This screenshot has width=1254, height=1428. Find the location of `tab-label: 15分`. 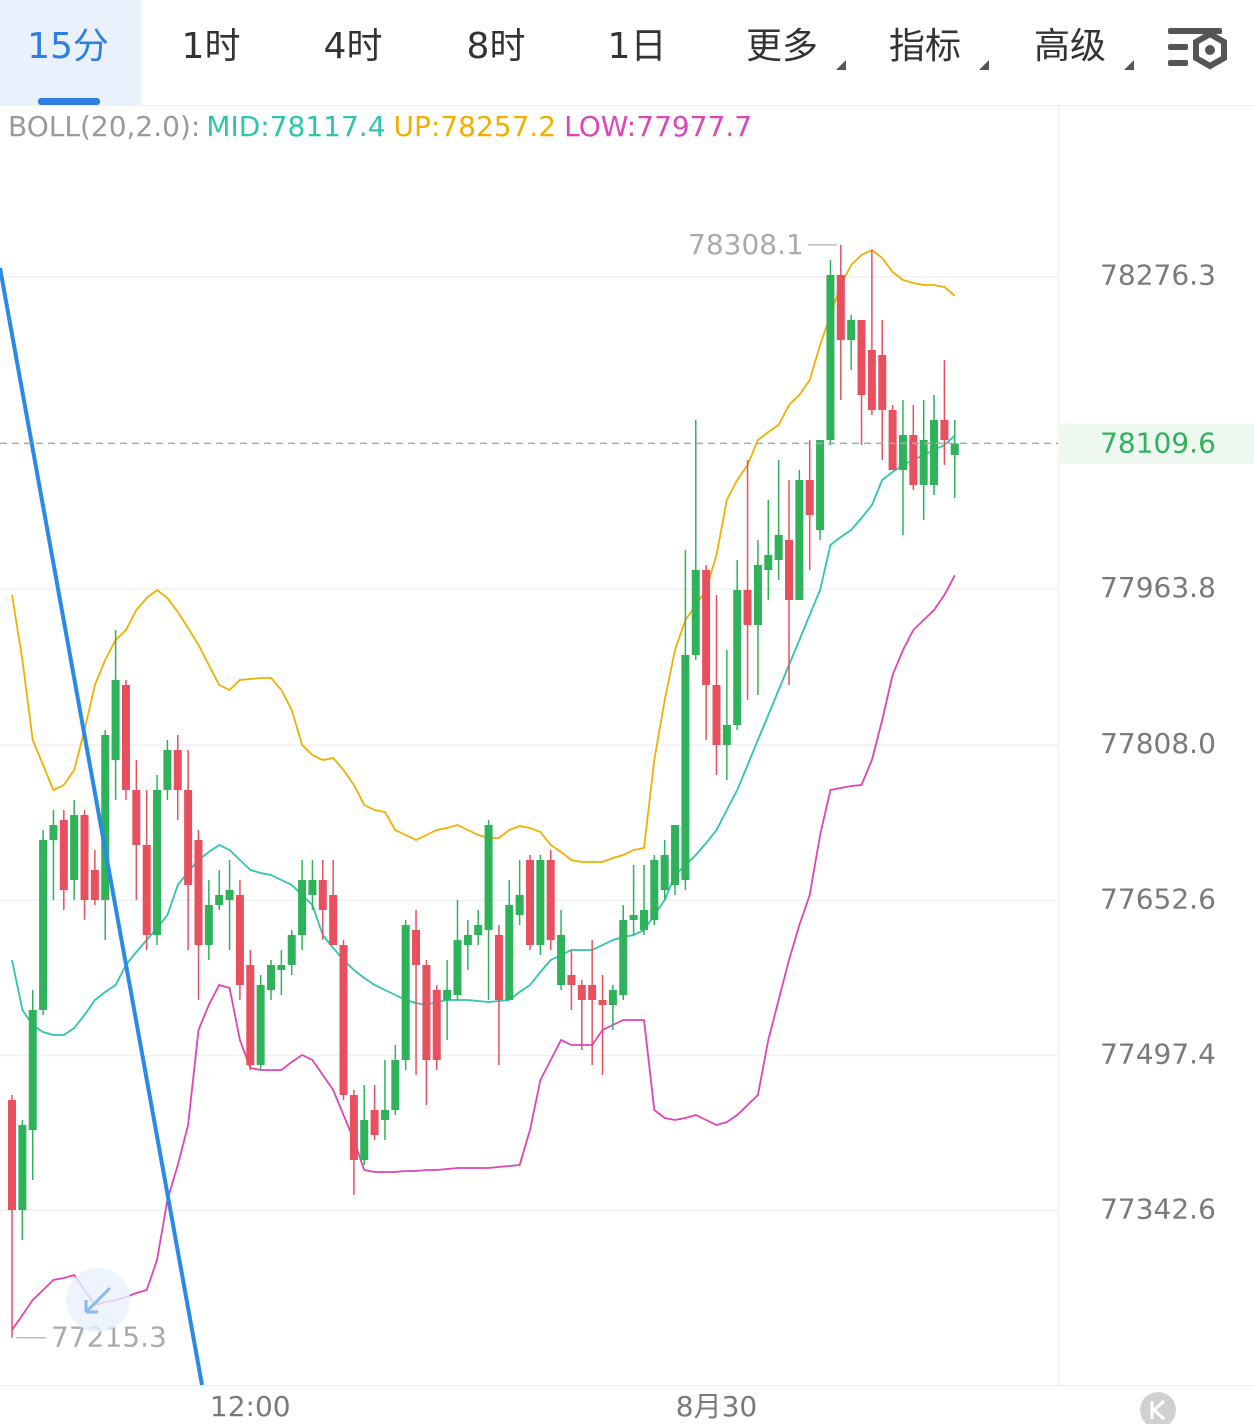

tab-label: 15分 is located at coordinates (68, 46).